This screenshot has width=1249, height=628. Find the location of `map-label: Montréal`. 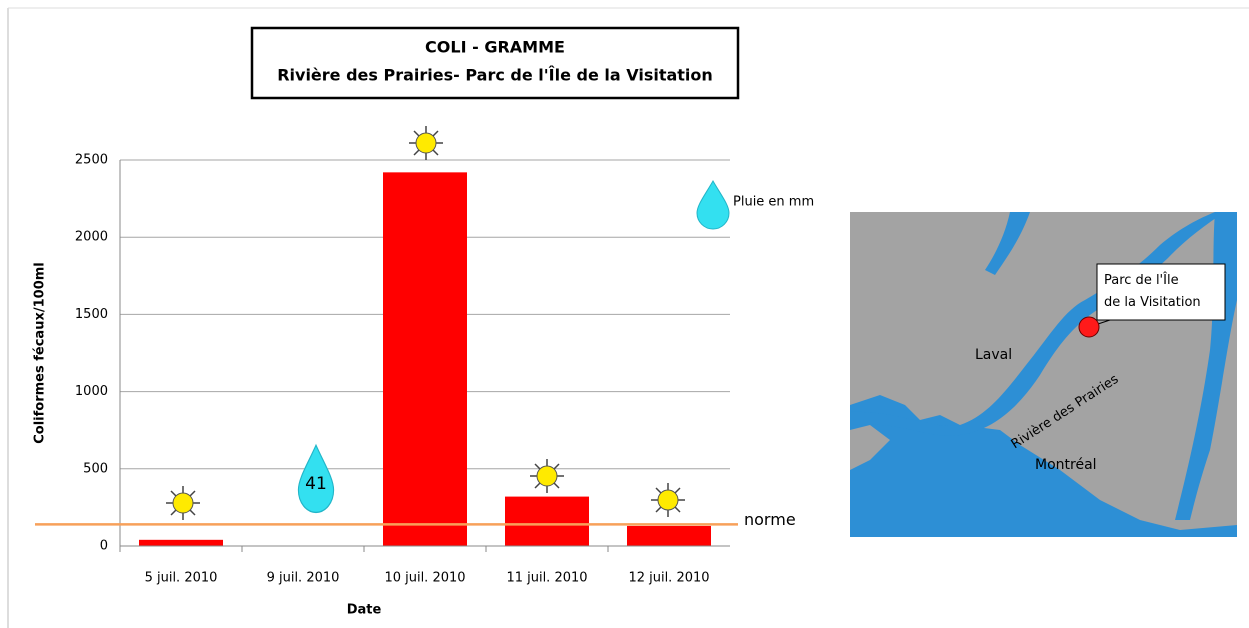

map-label: Montréal is located at coordinates (1066, 465).